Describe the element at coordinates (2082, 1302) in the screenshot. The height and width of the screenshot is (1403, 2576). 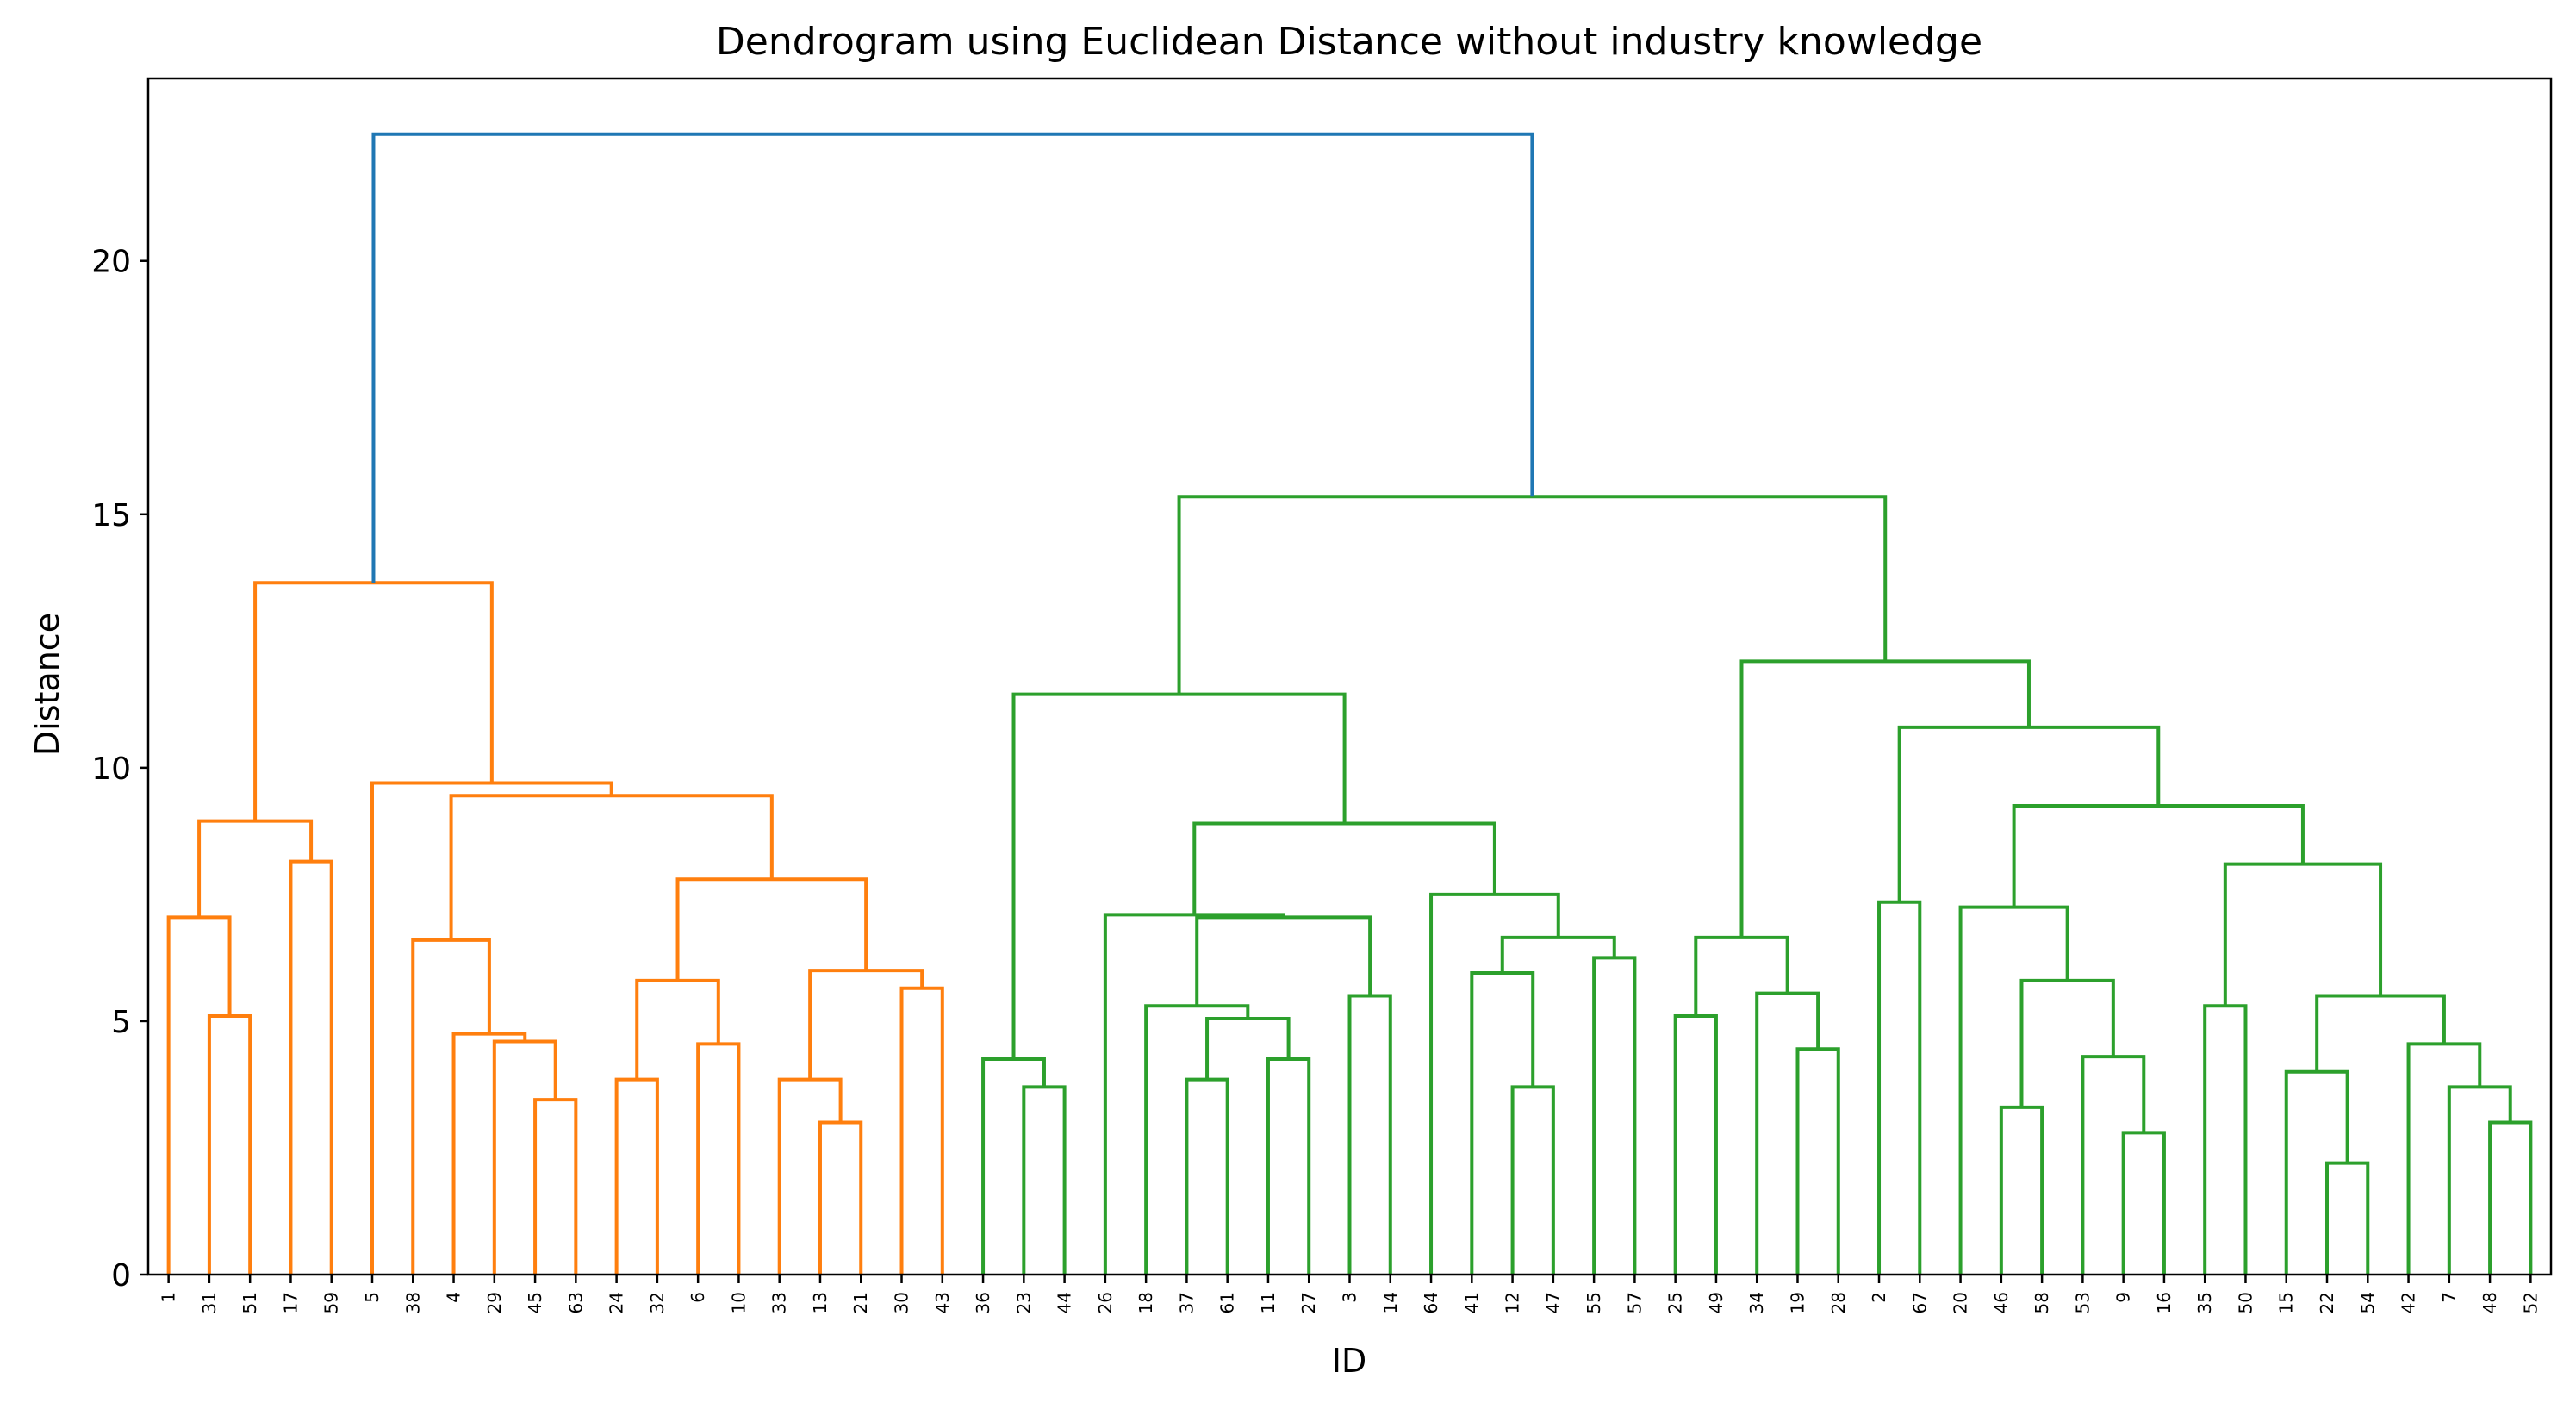
I see `x-tick-label: 53` at that location.